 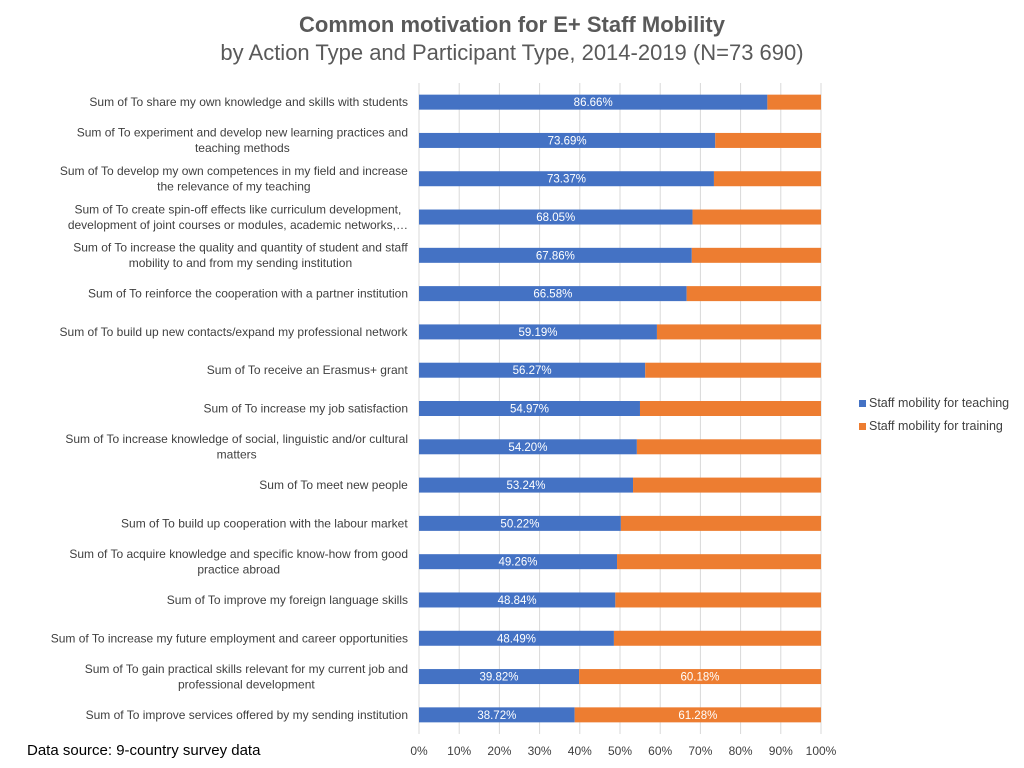 I want to click on bar-label-teaching: 53.24%, so click(x=526, y=486).